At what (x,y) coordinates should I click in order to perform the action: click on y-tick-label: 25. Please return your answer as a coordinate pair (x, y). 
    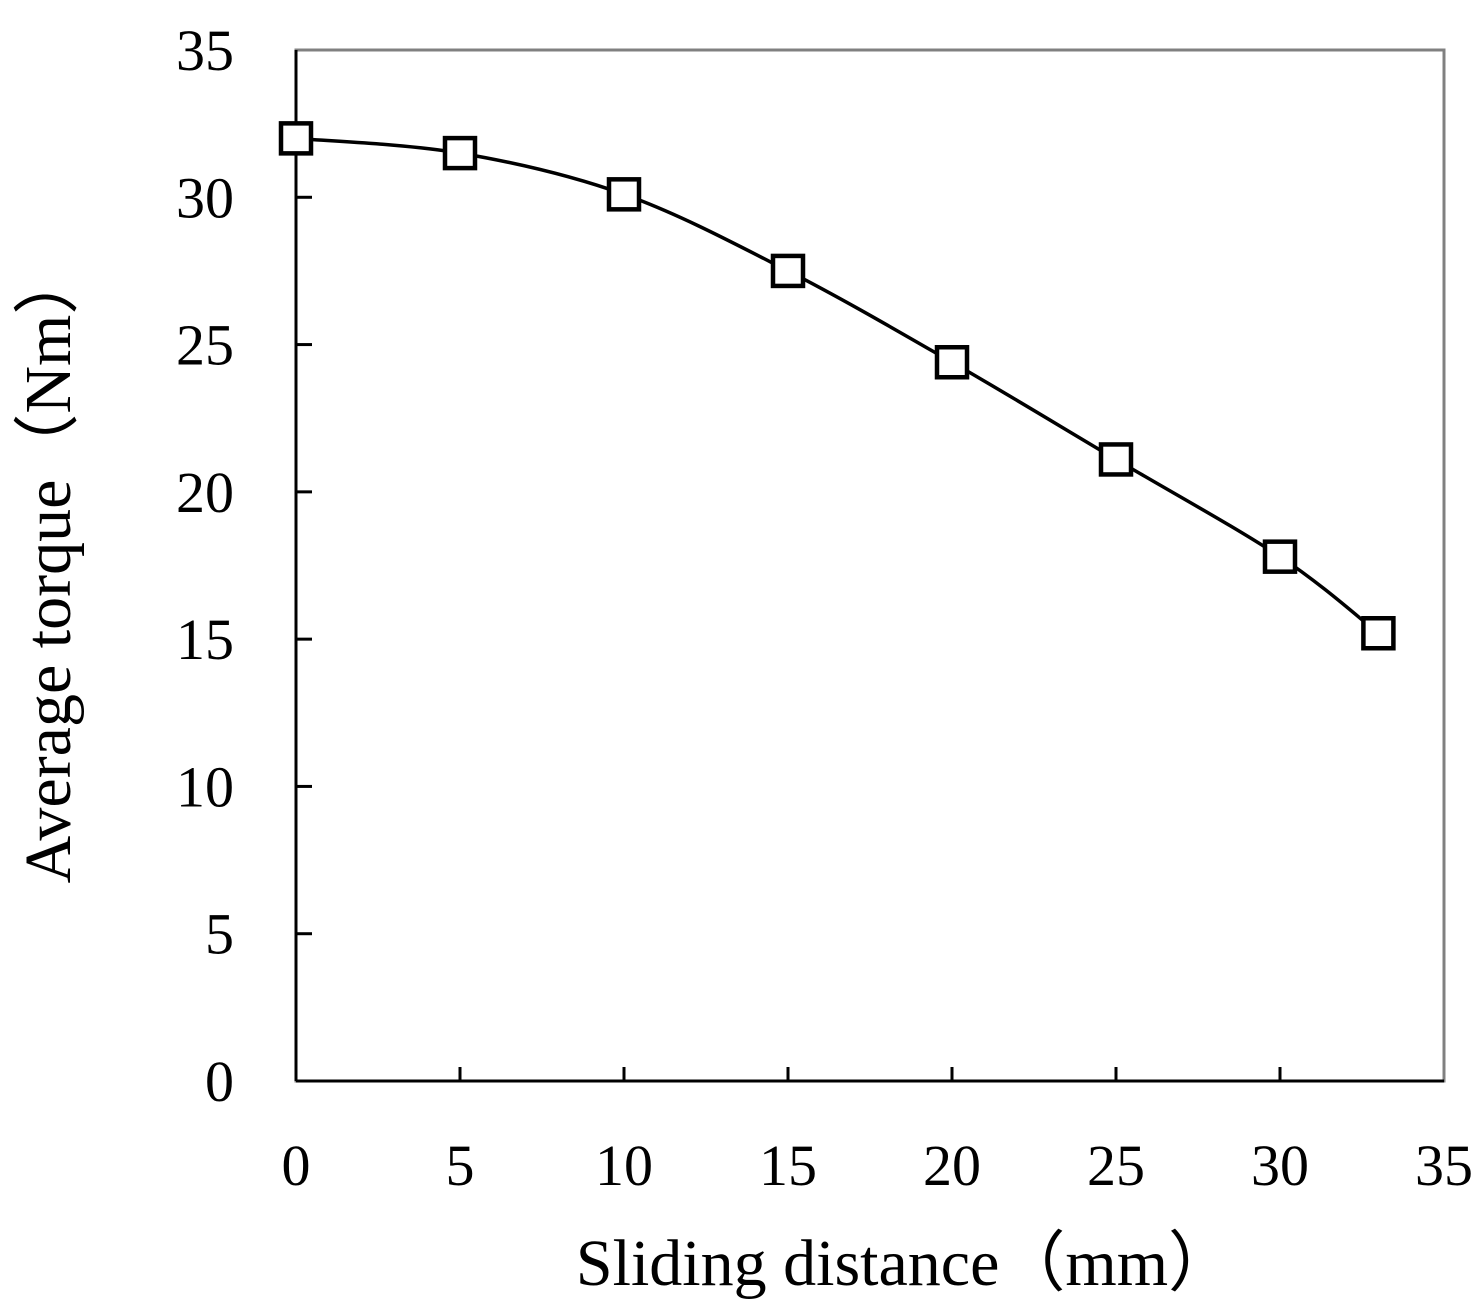
    Looking at the image, I should click on (205, 345).